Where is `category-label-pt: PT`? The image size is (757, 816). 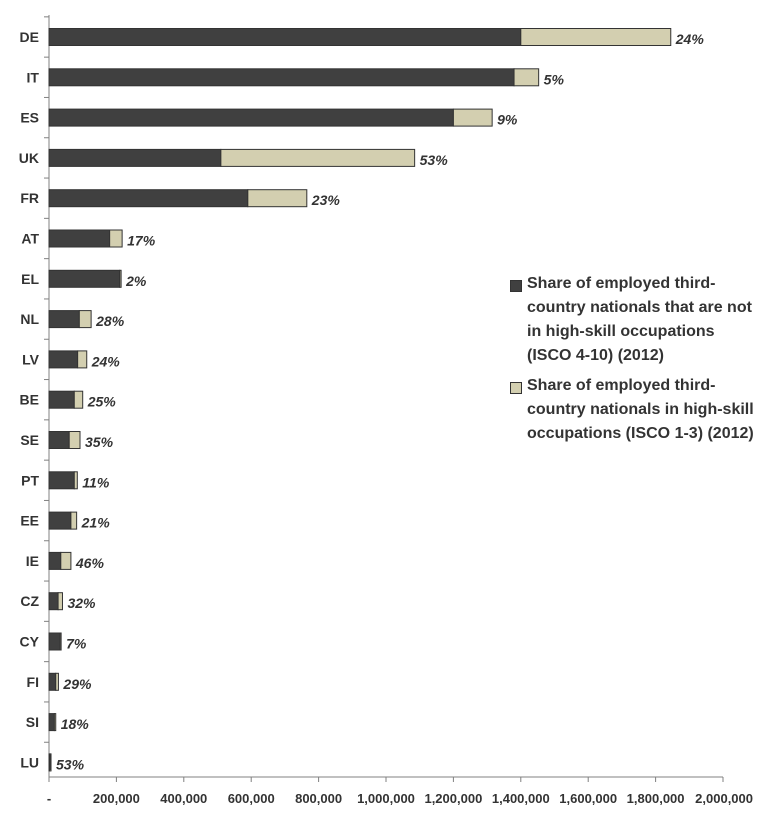 category-label-pt: PT is located at coordinates (30, 480).